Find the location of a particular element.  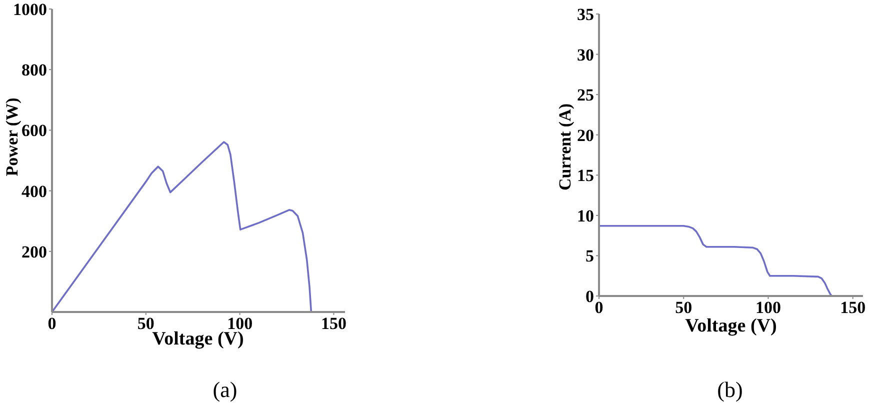

y-tick-label: 200 is located at coordinates (34, 252).